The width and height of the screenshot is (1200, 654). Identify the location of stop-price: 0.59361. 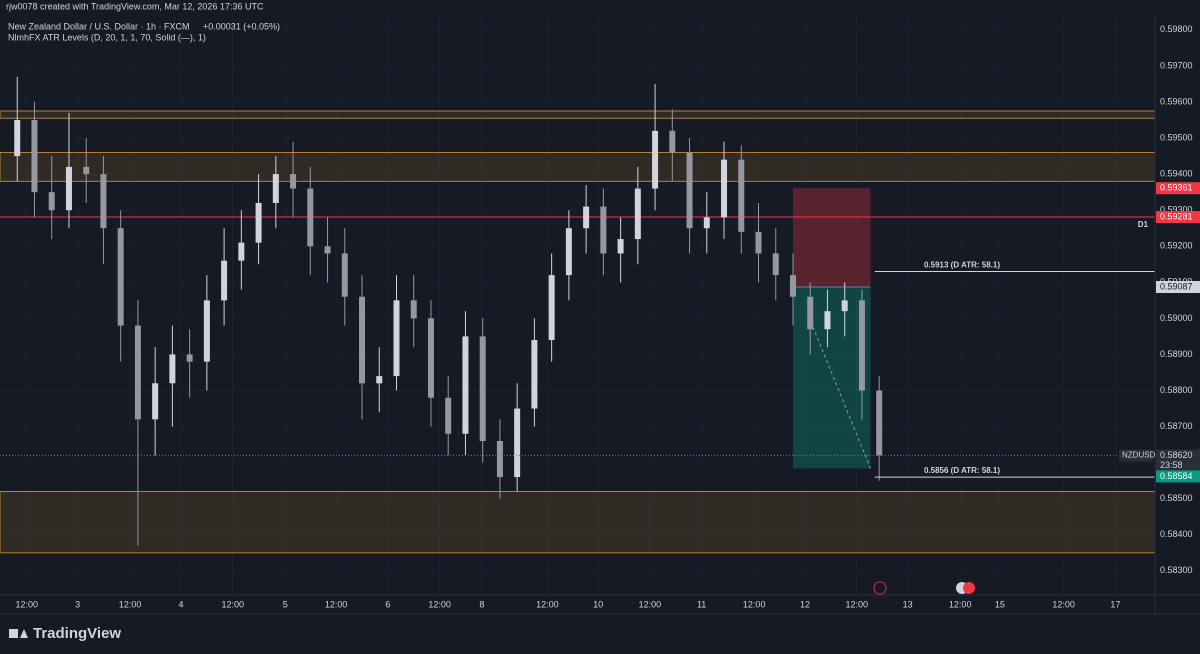
(1176, 188).